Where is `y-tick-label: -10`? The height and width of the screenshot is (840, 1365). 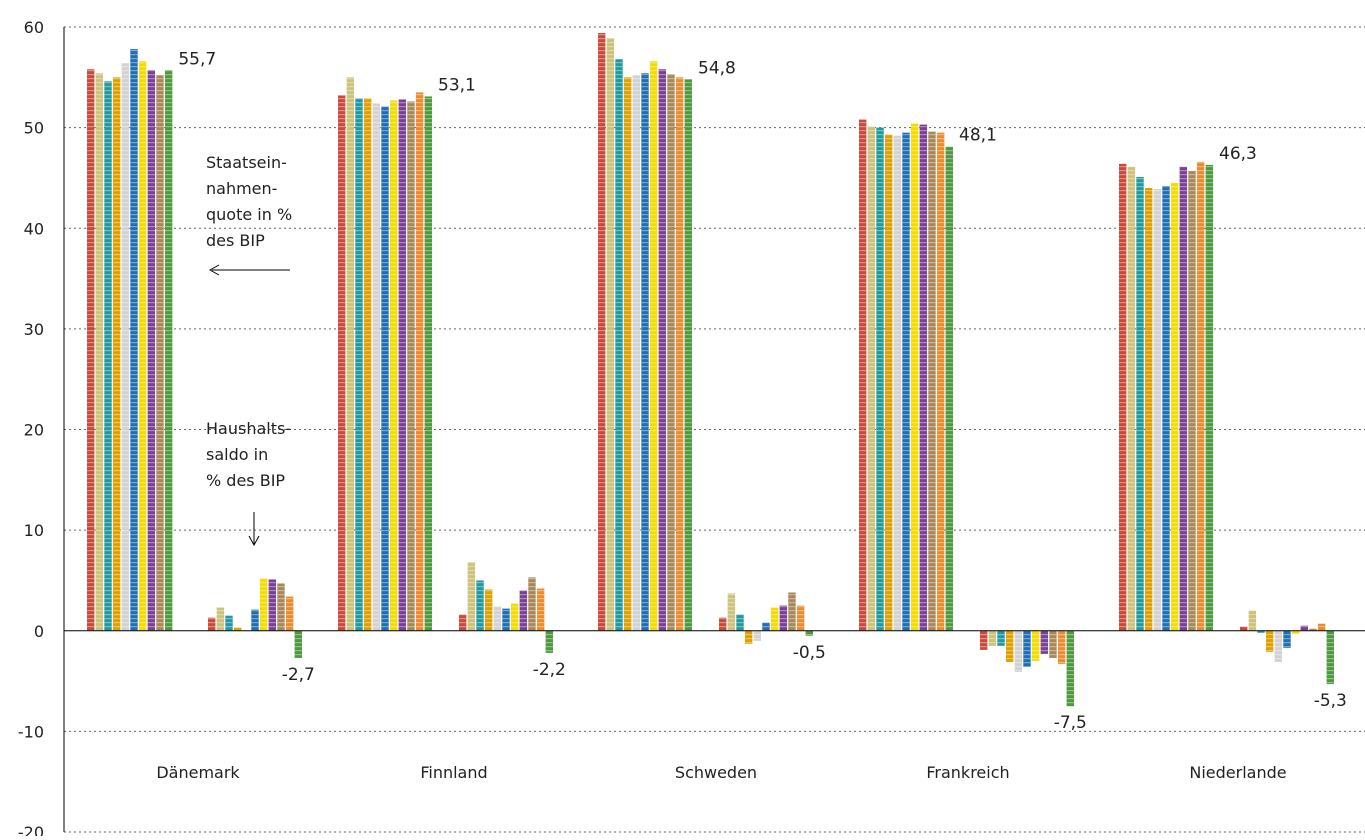 y-tick-label: -10 is located at coordinates (31, 731).